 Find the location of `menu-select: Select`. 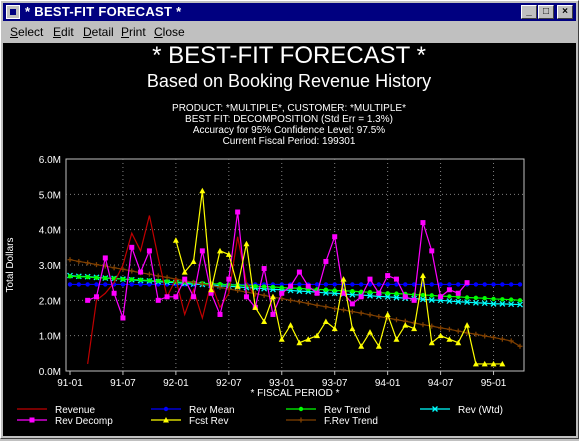

menu-select: Select is located at coordinates (27, 32).